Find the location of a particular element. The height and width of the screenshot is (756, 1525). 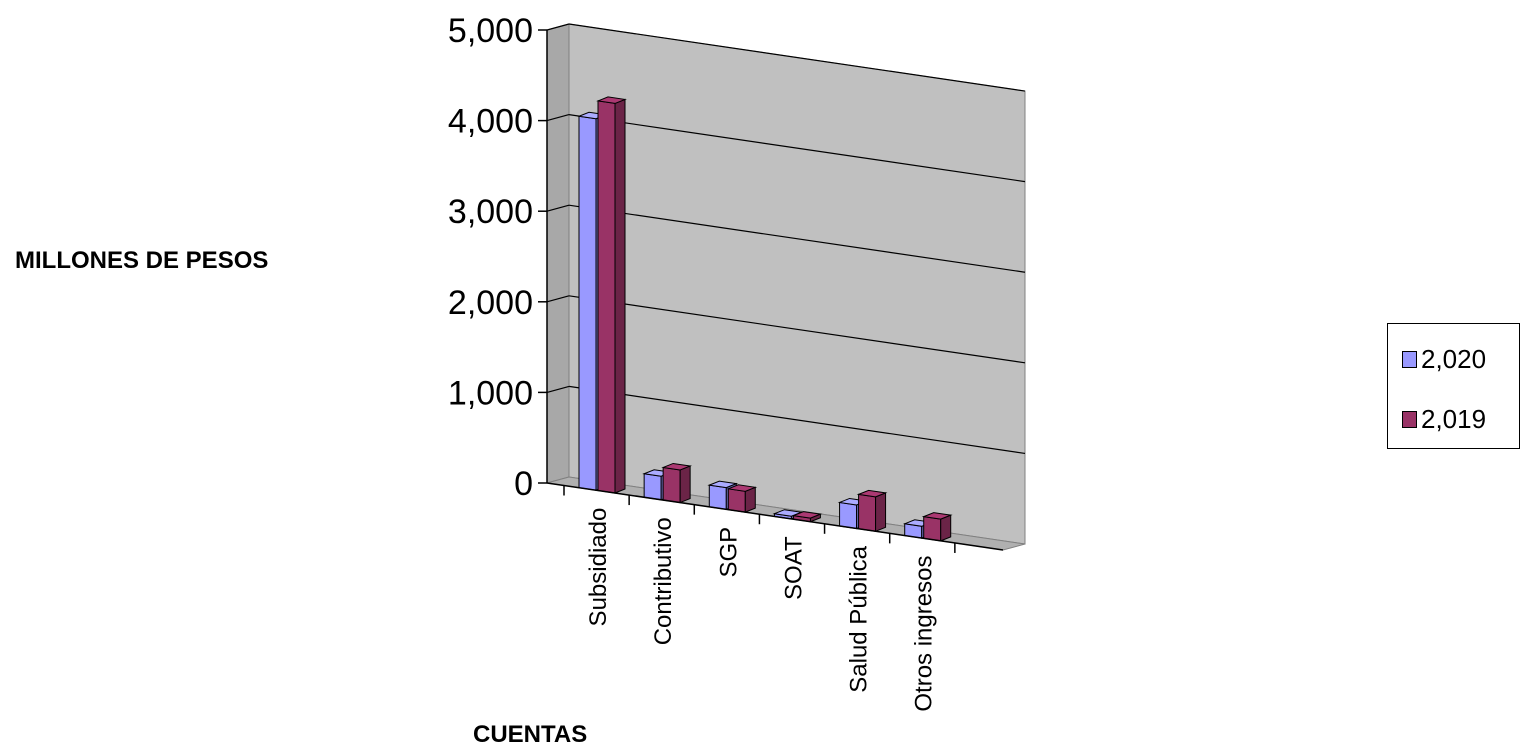

legend-label-2020: 2,020 is located at coordinates (1454, 359).